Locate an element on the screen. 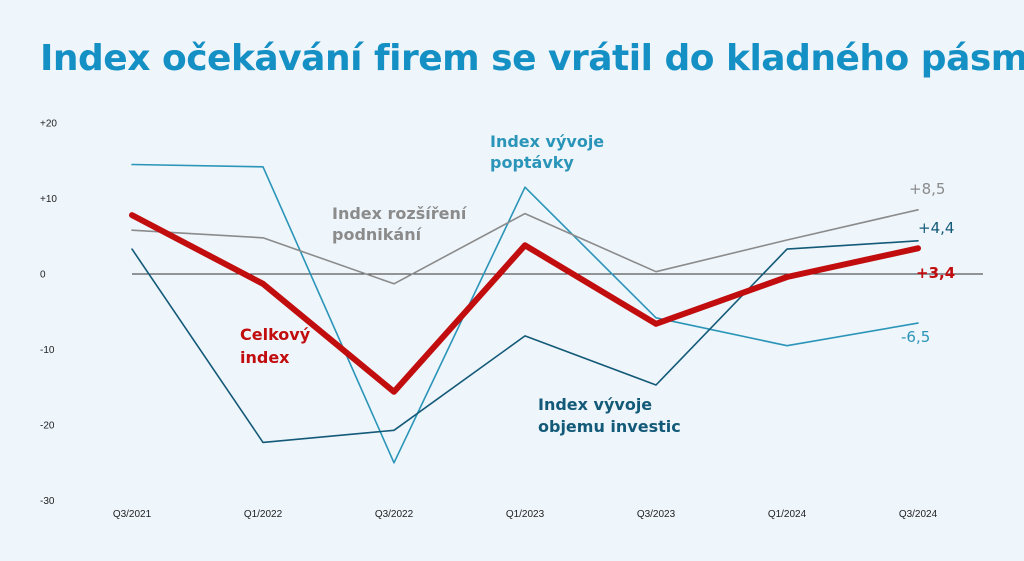 The width and height of the screenshot is (1024, 561). x-tick-label: Q1/2024 is located at coordinates (787, 514).